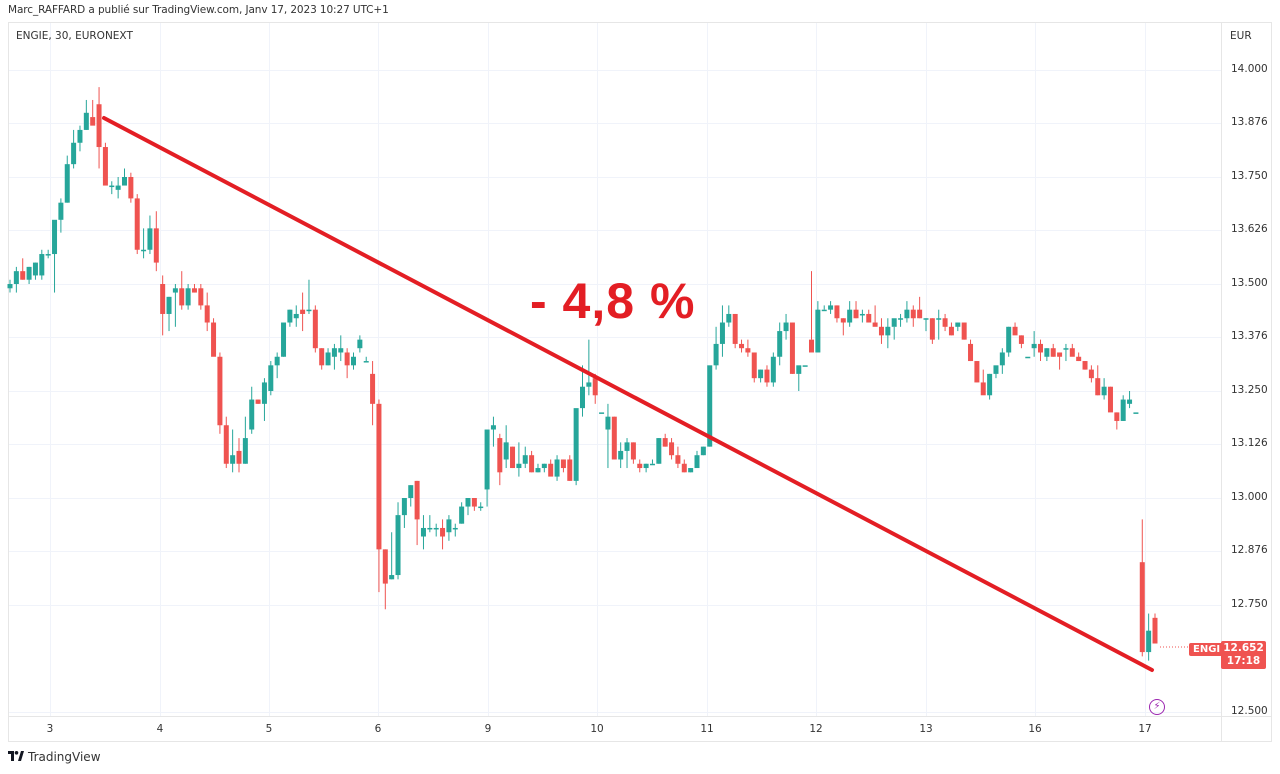 The image size is (1280, 774). I want to click on price-tick: 13.000, so click(1249, 497).